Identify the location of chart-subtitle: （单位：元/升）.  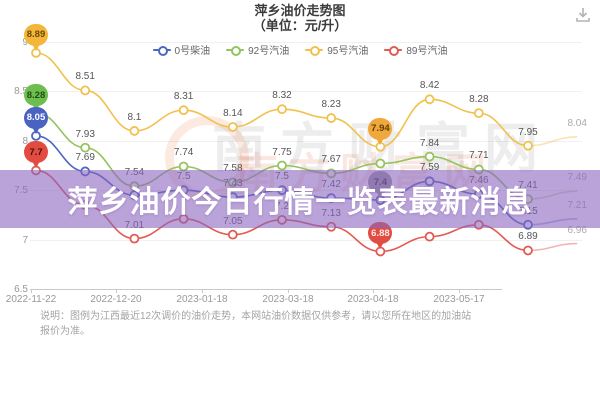
(300, 25).